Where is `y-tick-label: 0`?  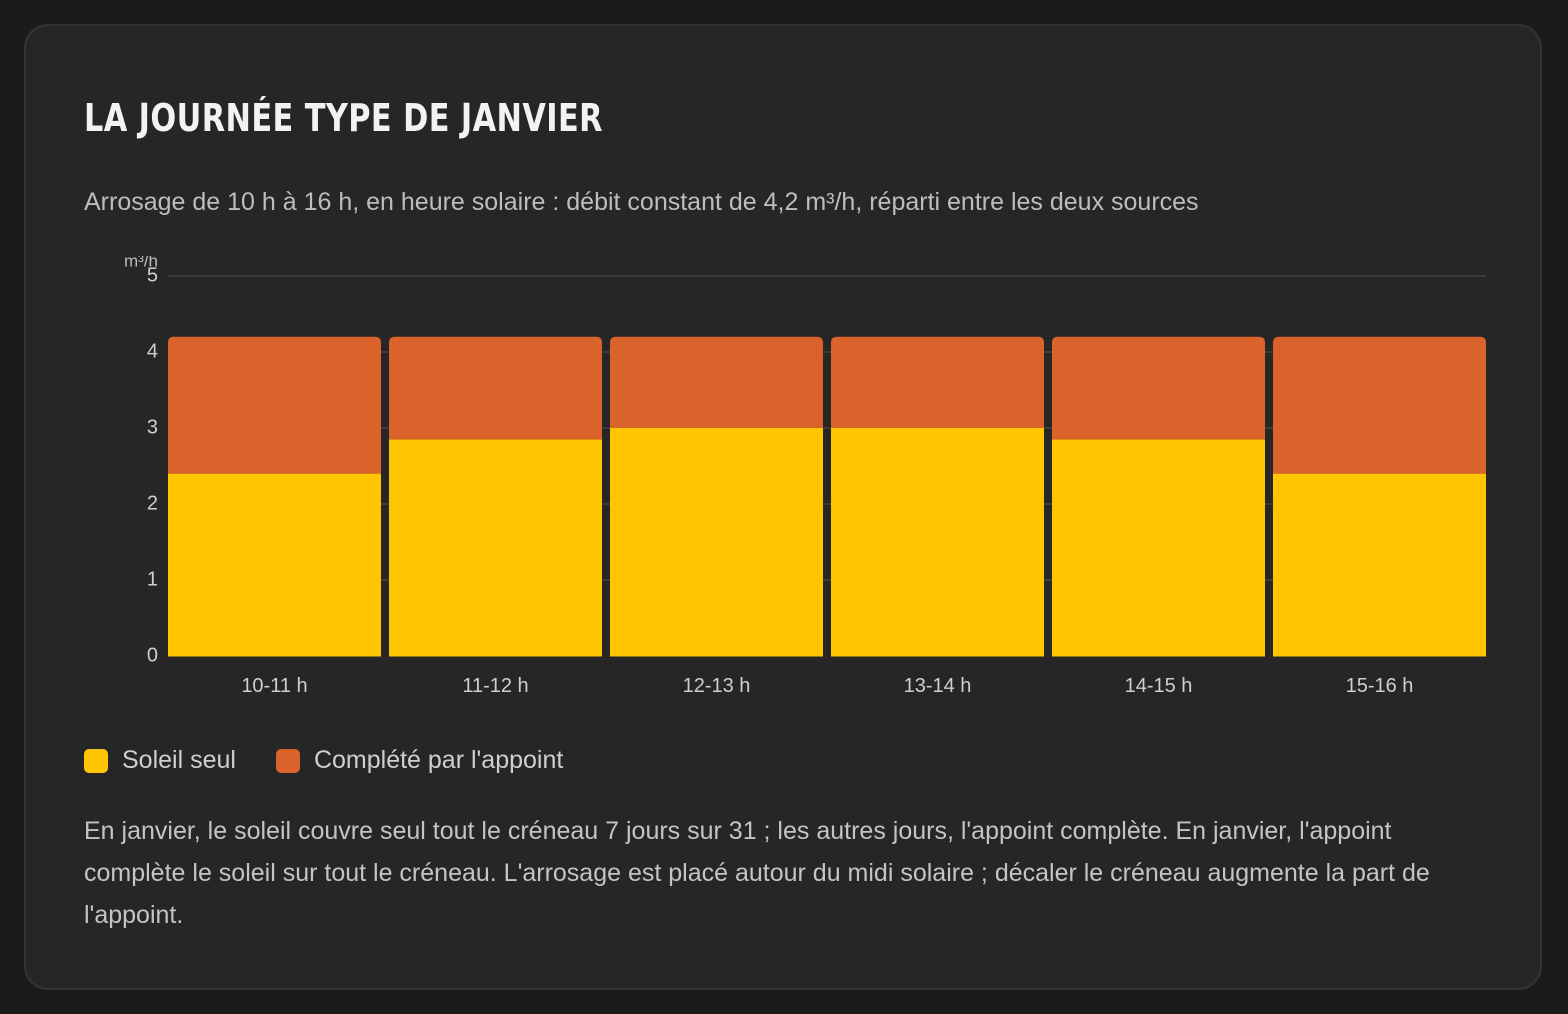
y-tick-label: 0 is located at coordinates (152, 655).